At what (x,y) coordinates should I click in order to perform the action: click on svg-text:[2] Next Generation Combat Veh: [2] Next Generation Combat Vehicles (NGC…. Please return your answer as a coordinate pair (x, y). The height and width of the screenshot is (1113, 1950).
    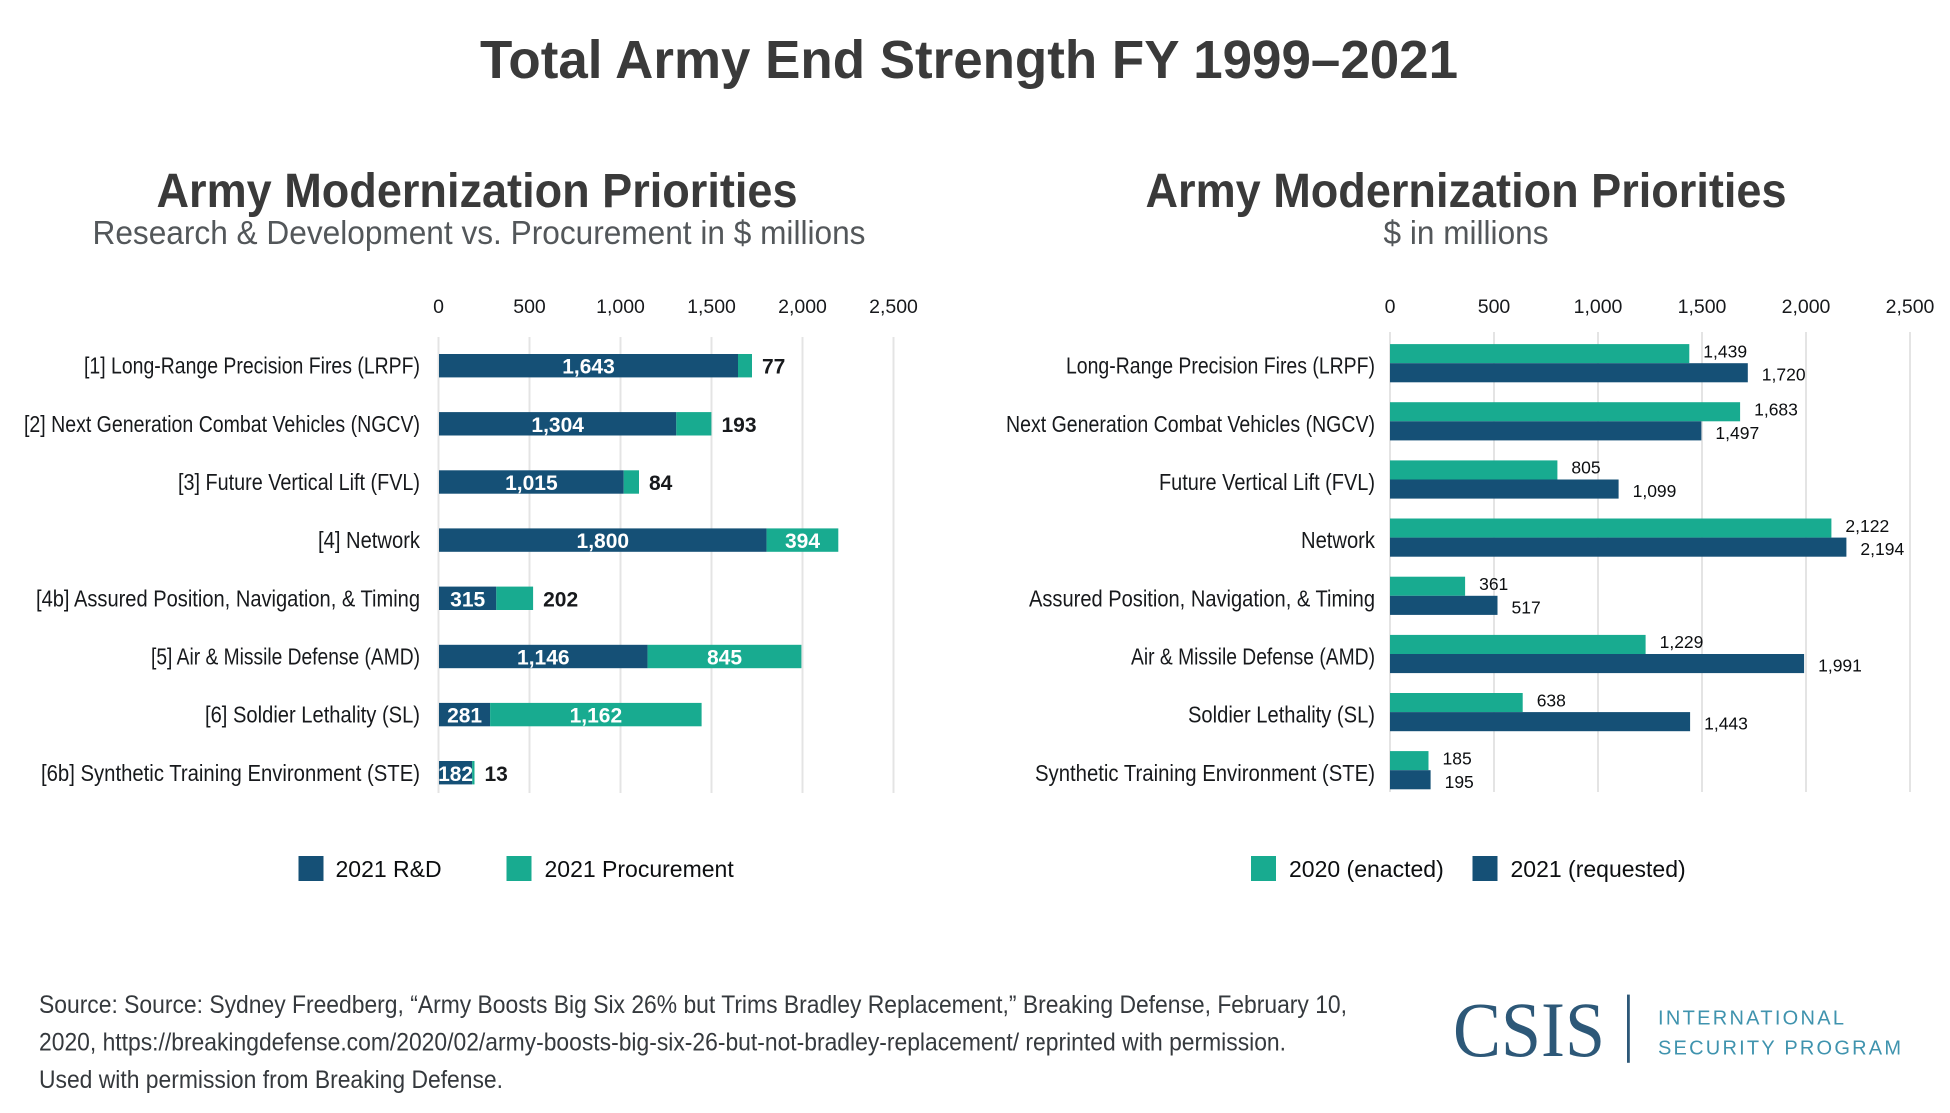
    Looking at the image, I should click on (222, 424).